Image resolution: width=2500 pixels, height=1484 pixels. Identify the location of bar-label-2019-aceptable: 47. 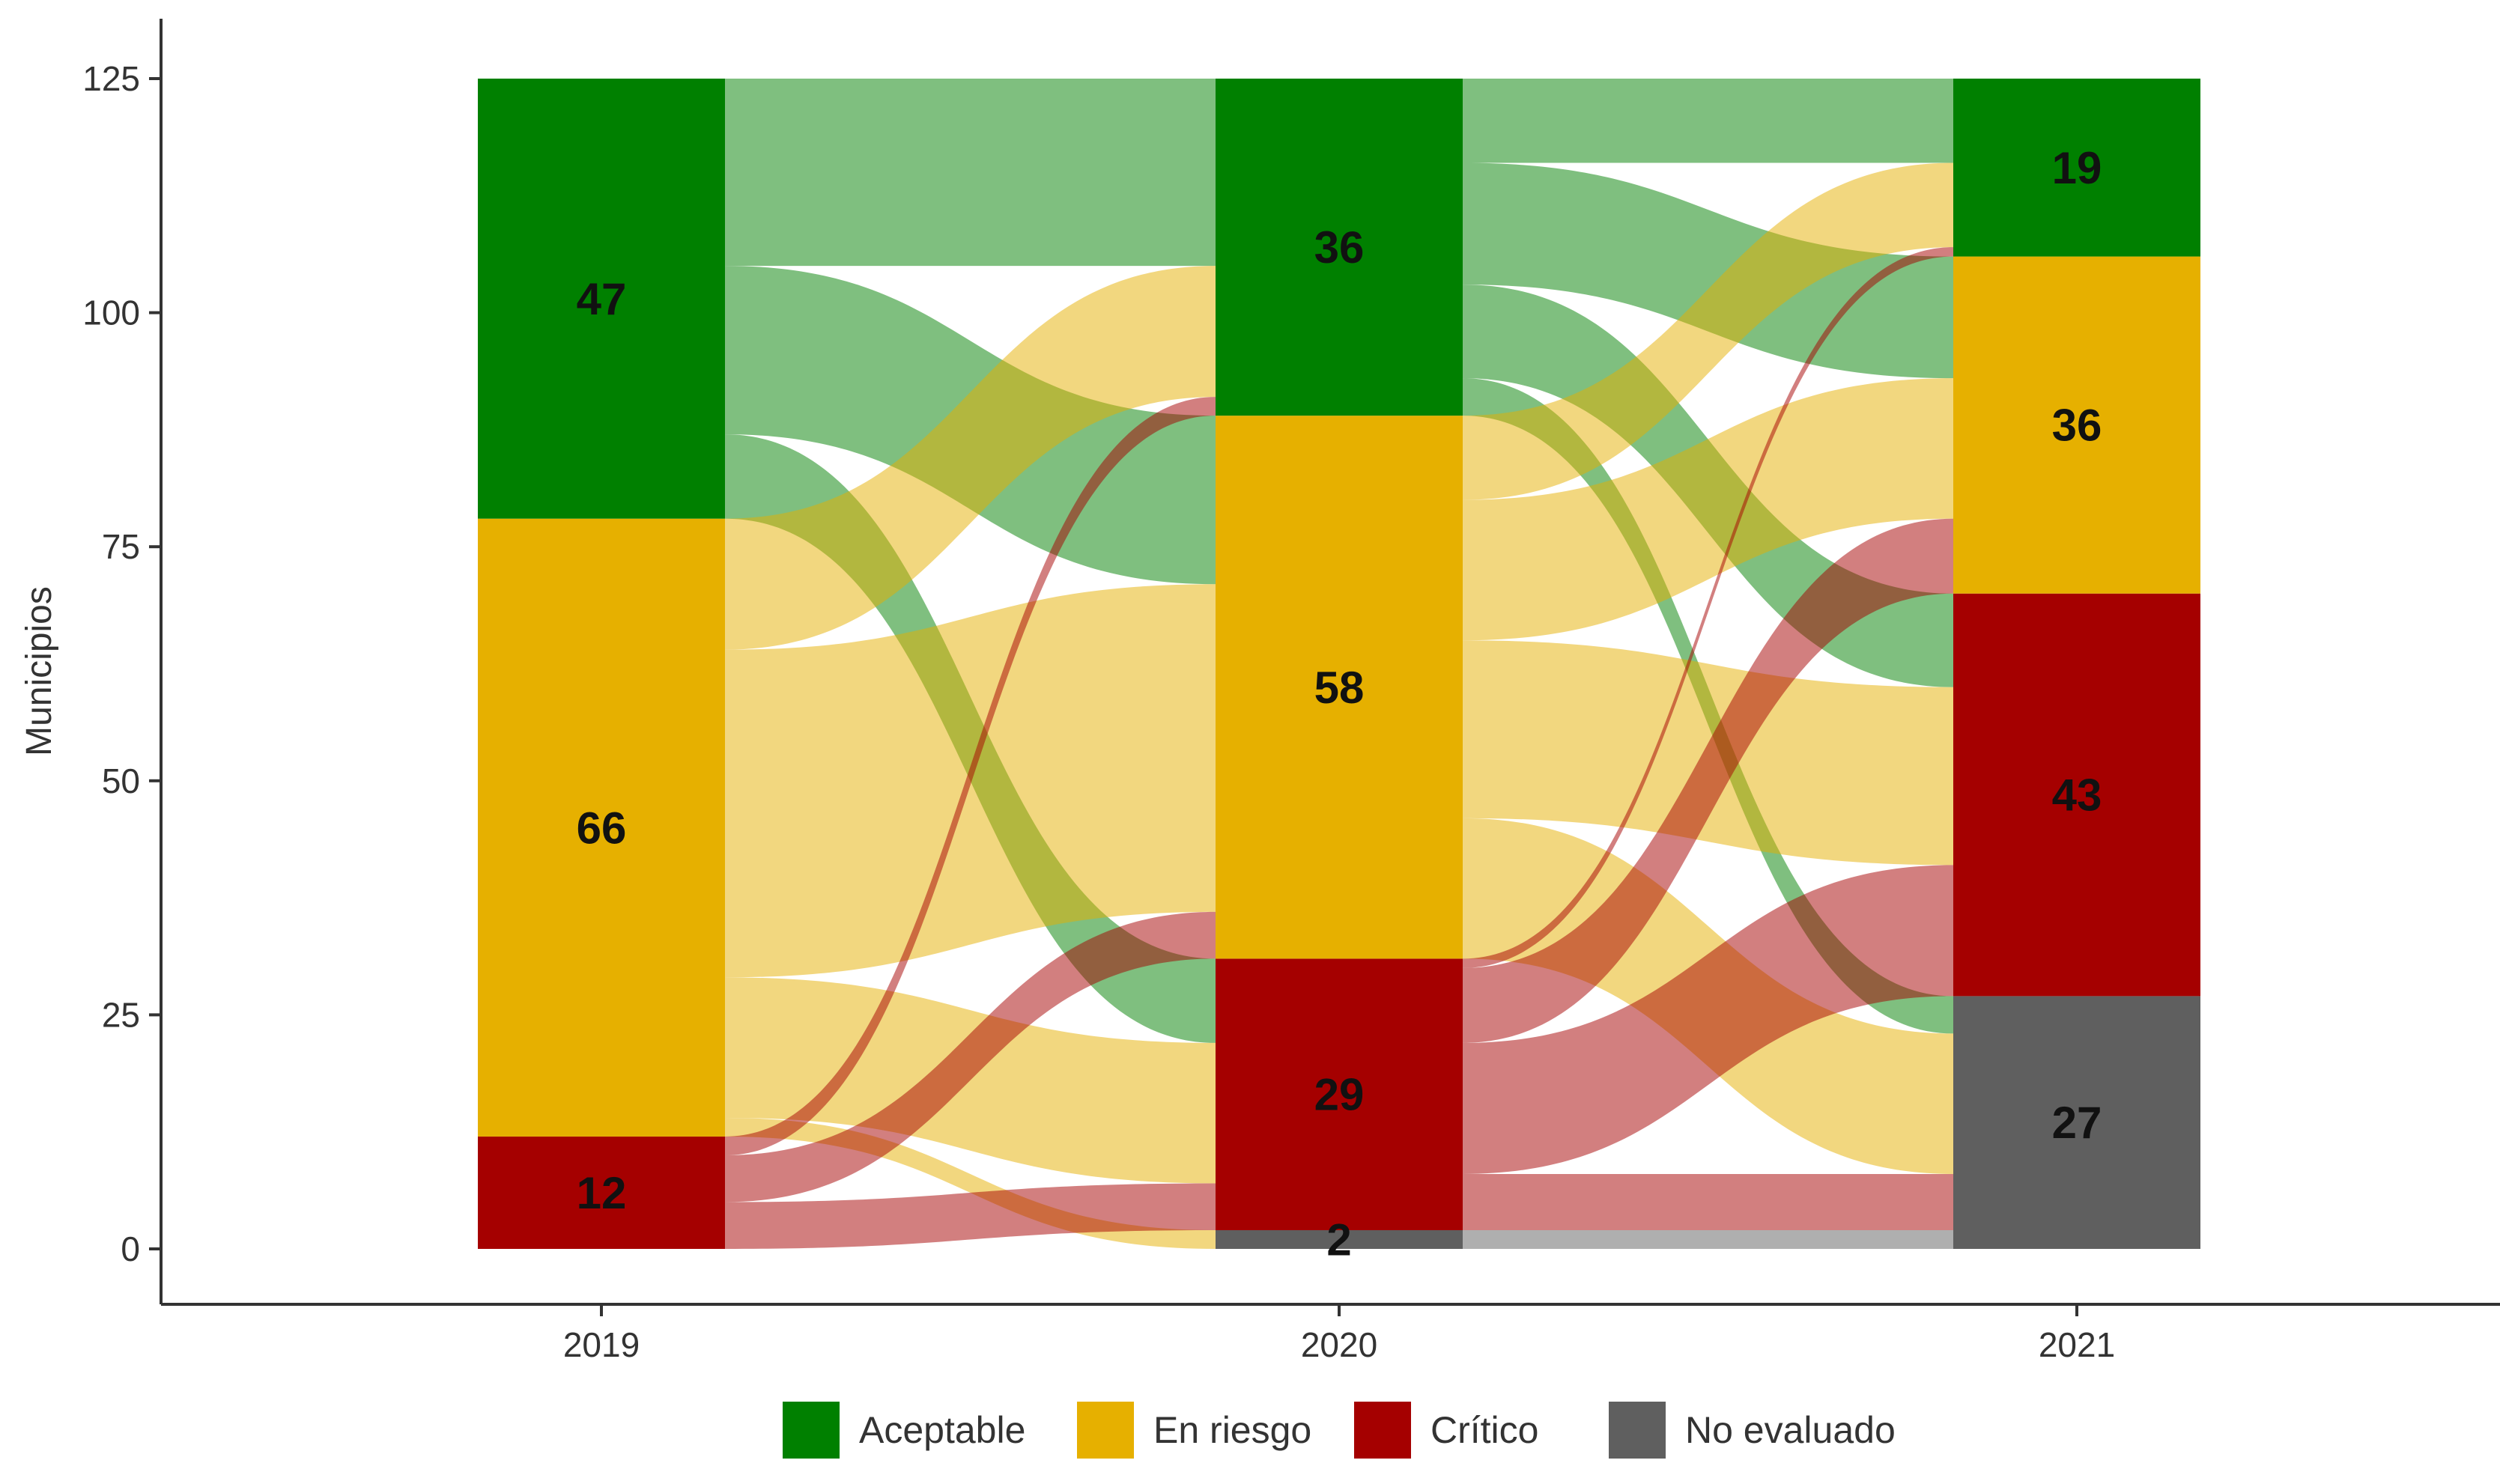
(602, 299).